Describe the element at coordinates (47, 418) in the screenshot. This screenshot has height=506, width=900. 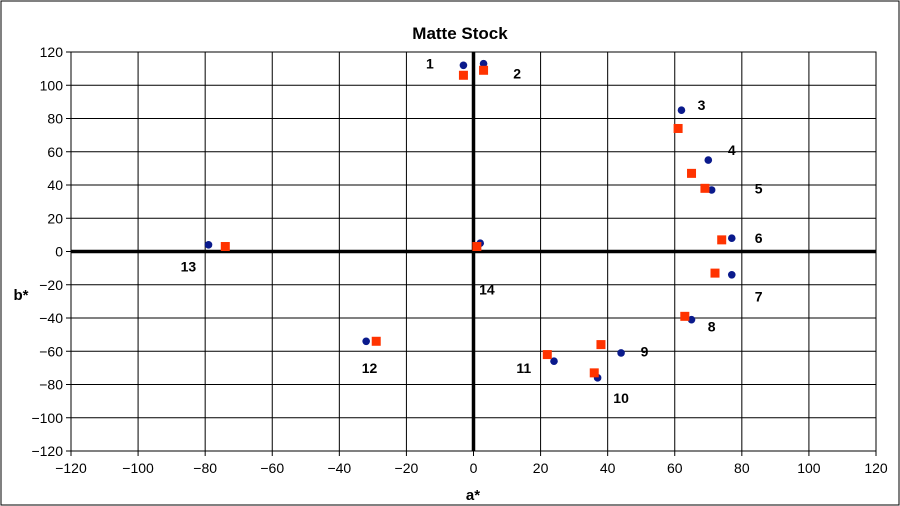
I see `y-tick-label: −100` at that location.